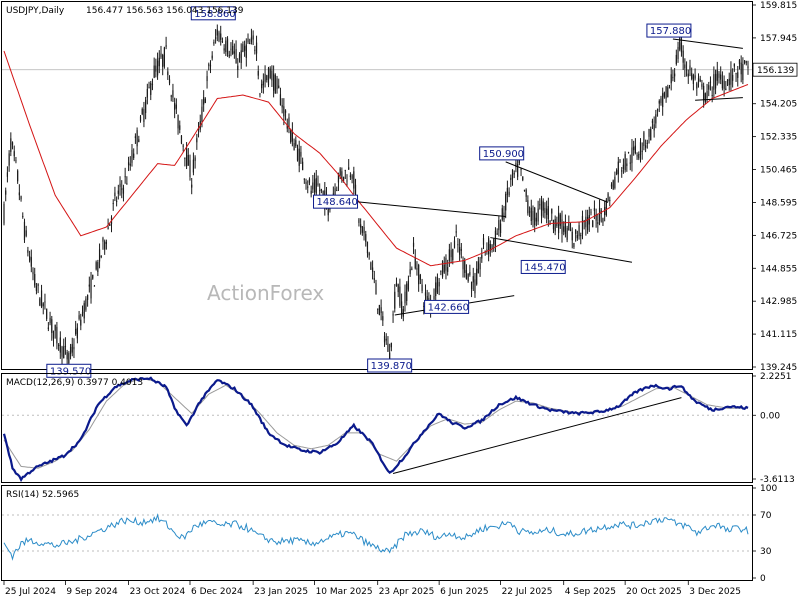 The image size is (800, 600). I want to click on x-tick-label: 22 Jul 2025, so click(527, 592).